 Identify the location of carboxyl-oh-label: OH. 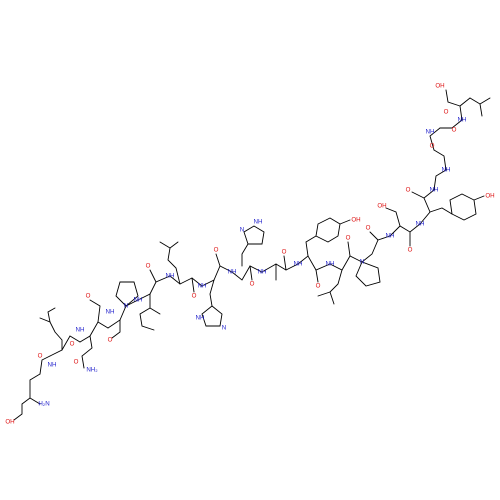
(439, 86).